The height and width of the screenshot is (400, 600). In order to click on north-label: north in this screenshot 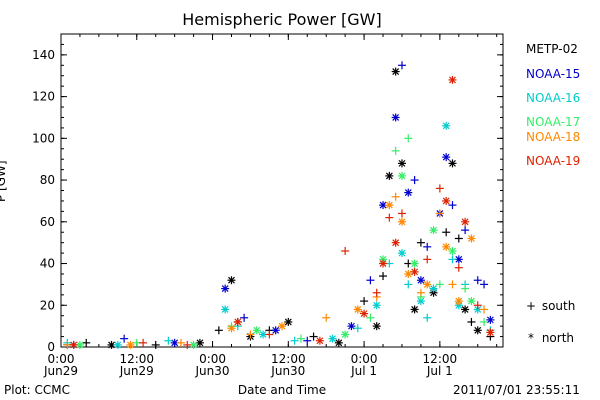, I will do `click(558, 338)`.